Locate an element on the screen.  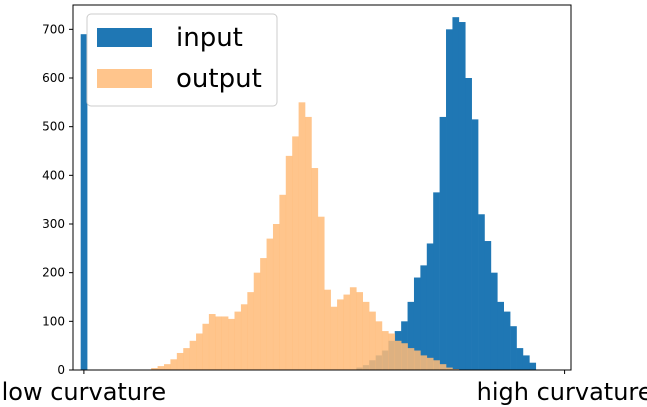
y-axis: 0 100 200 300 400 500 600 700 is located at coordinates (57, 199).